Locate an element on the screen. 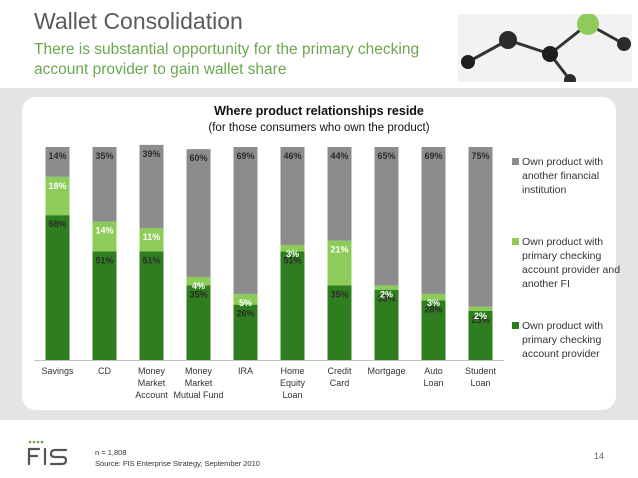 The image size is (638, 478). data-label: 18% is located at coordinates (57, 186).